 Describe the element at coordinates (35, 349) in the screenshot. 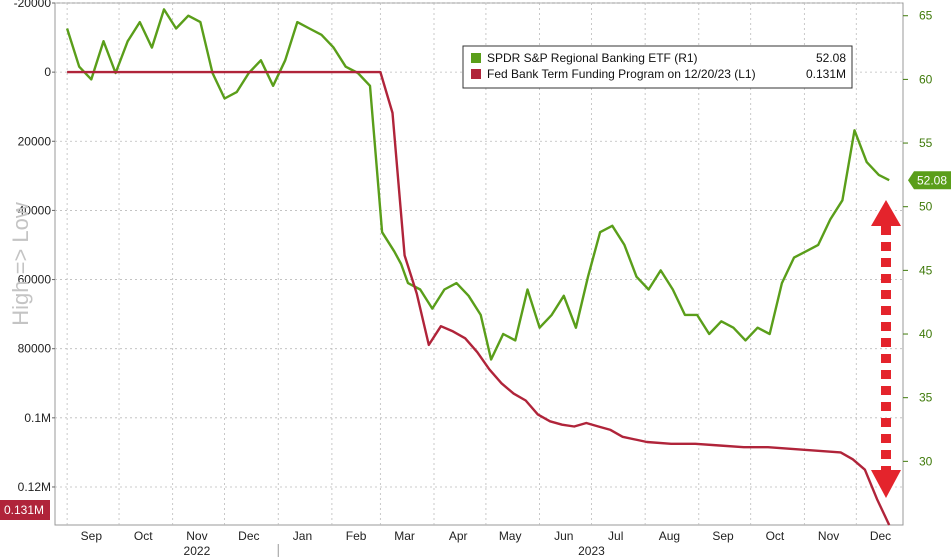

I see `left-tick-label: 80000` at that location.